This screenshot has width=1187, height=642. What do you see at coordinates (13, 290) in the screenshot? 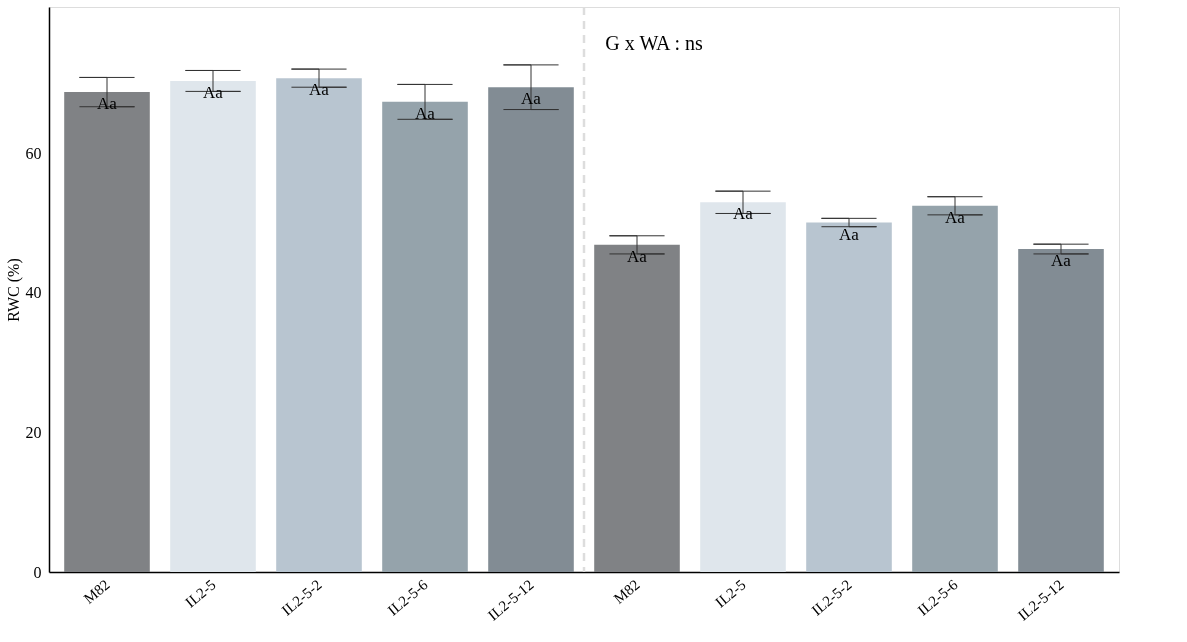
I see `y-axis-title: RWC (%)` at bounding box center [13, 290].